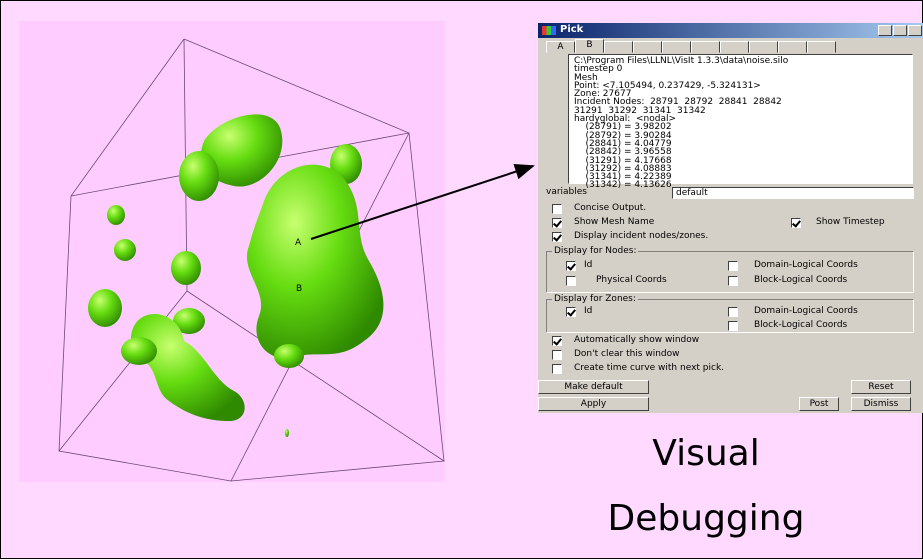  What do you see at coordinates (593, 387) in the screenshot?
I see `button: Make default` at bounding box center [593, 387].